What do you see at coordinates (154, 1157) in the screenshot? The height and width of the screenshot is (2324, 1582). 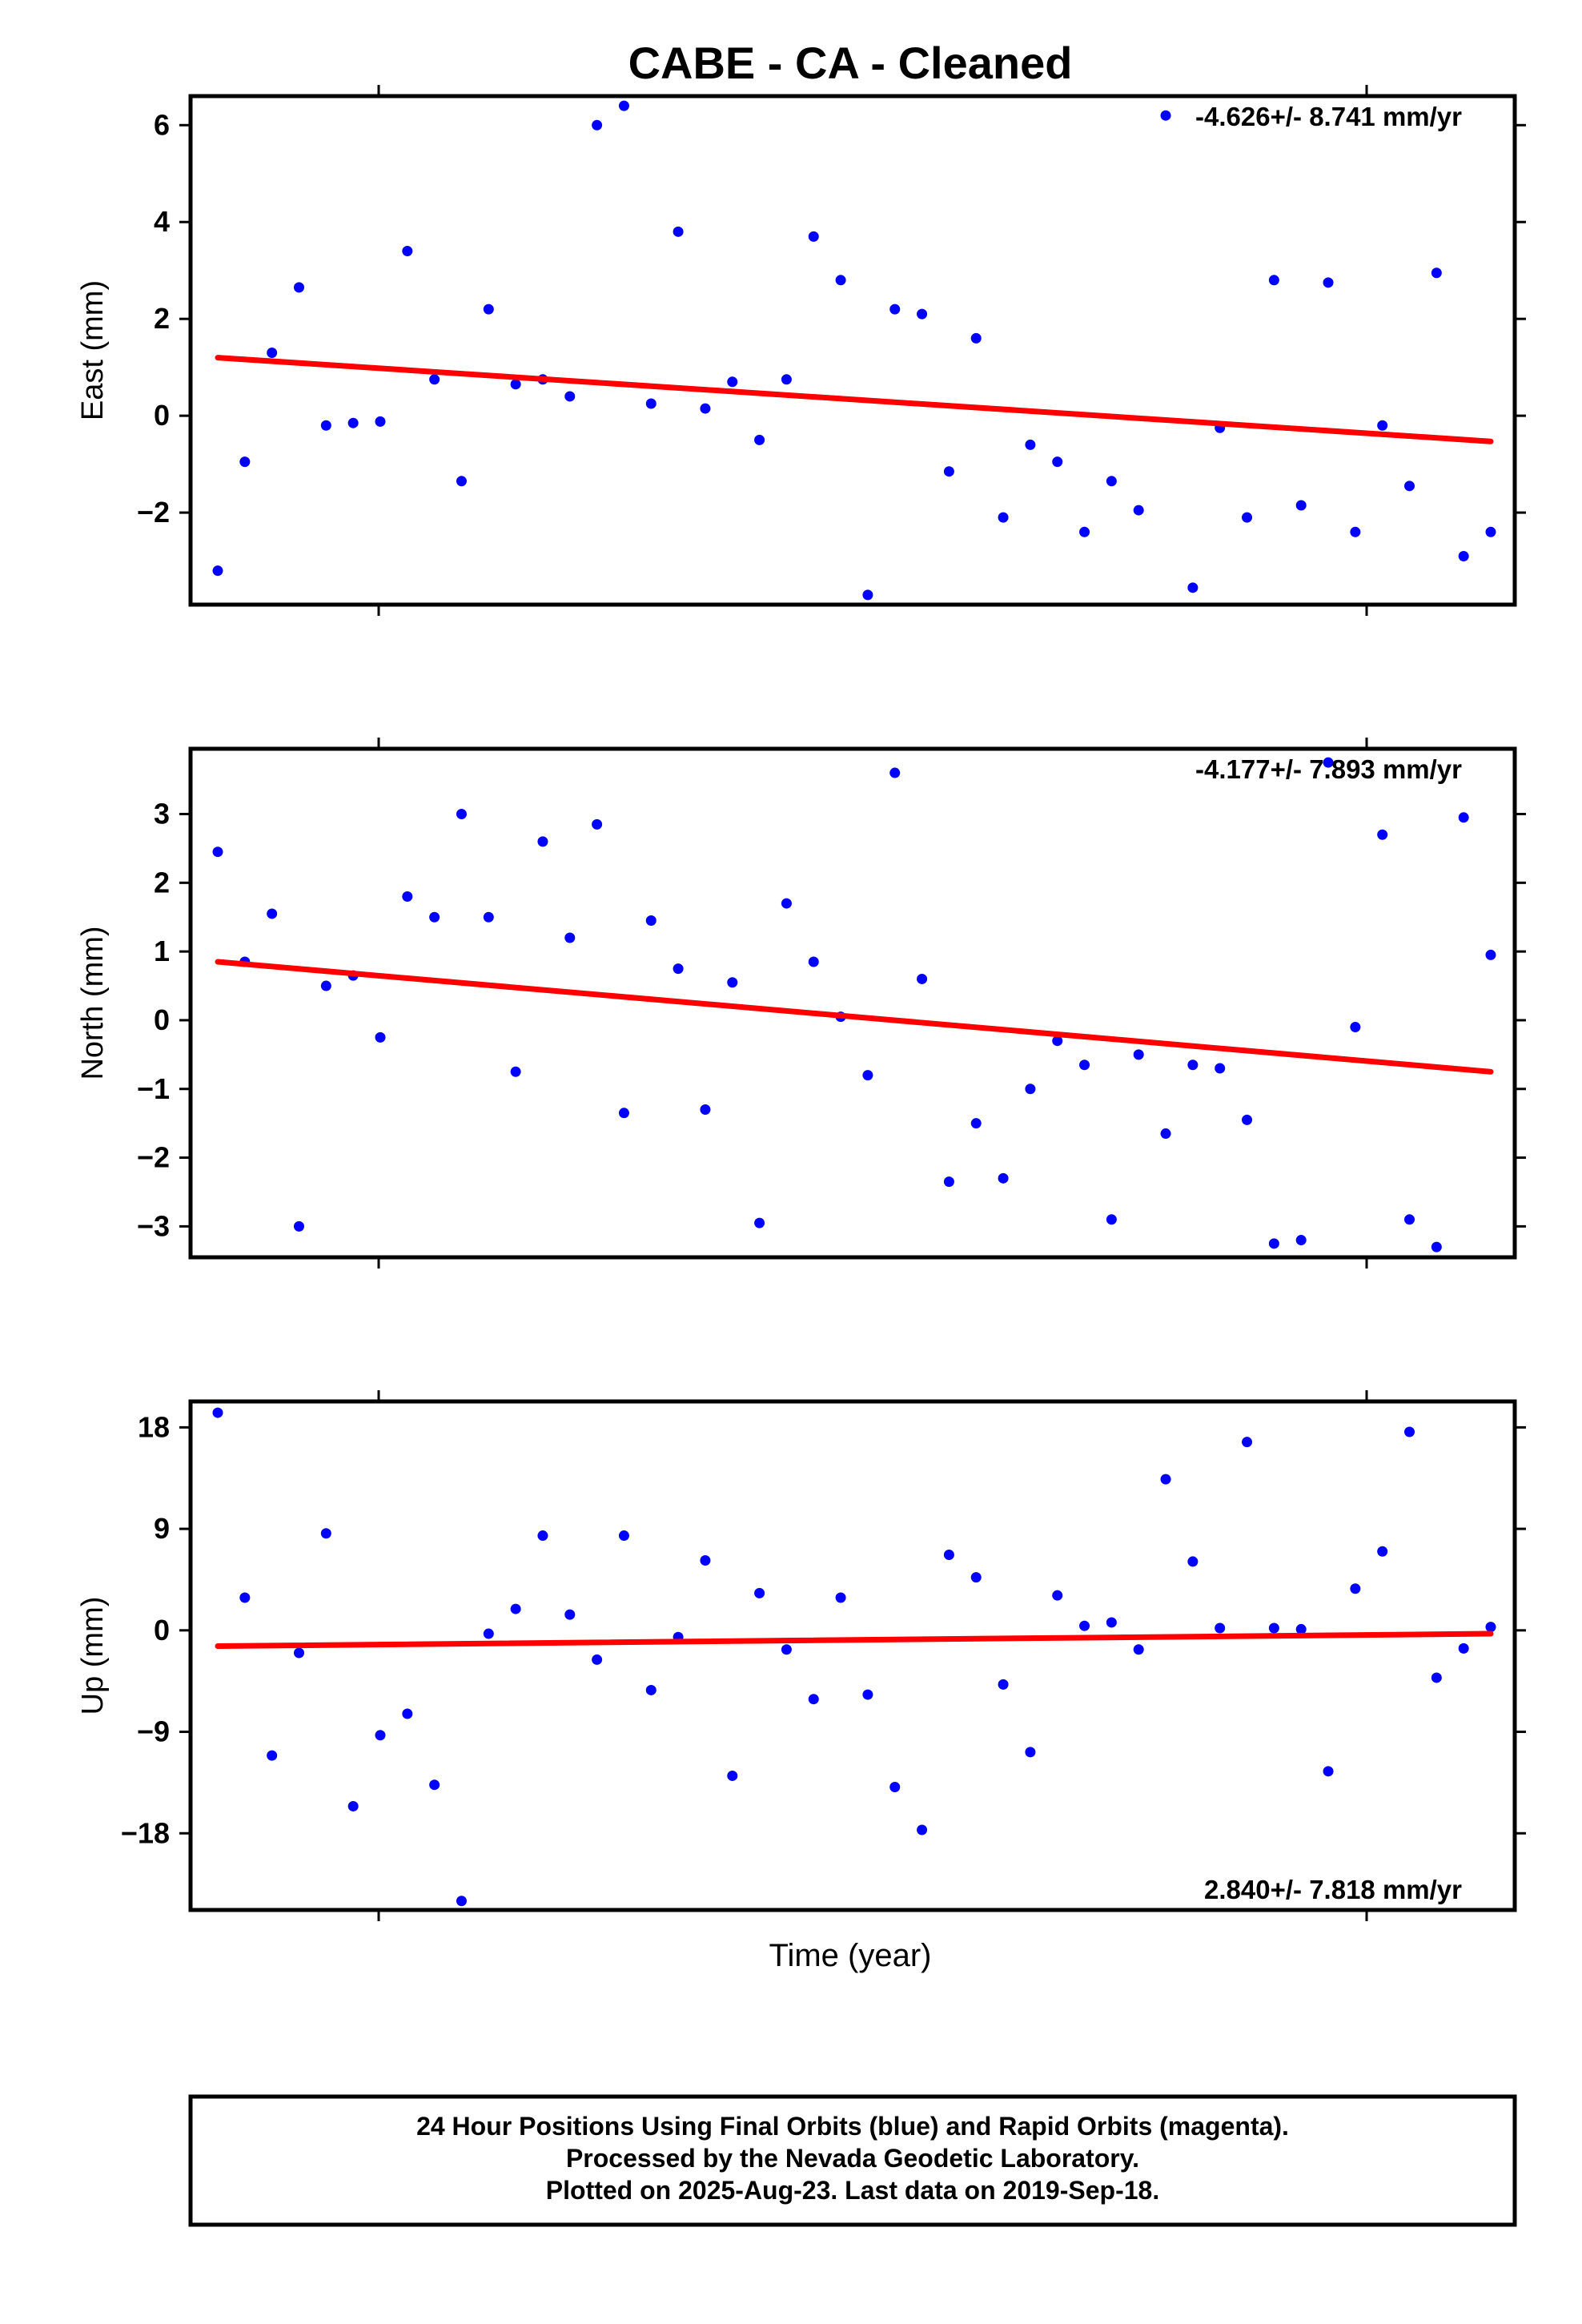 I see `y-tick-label: −2` at bounding box center [154, 1157].